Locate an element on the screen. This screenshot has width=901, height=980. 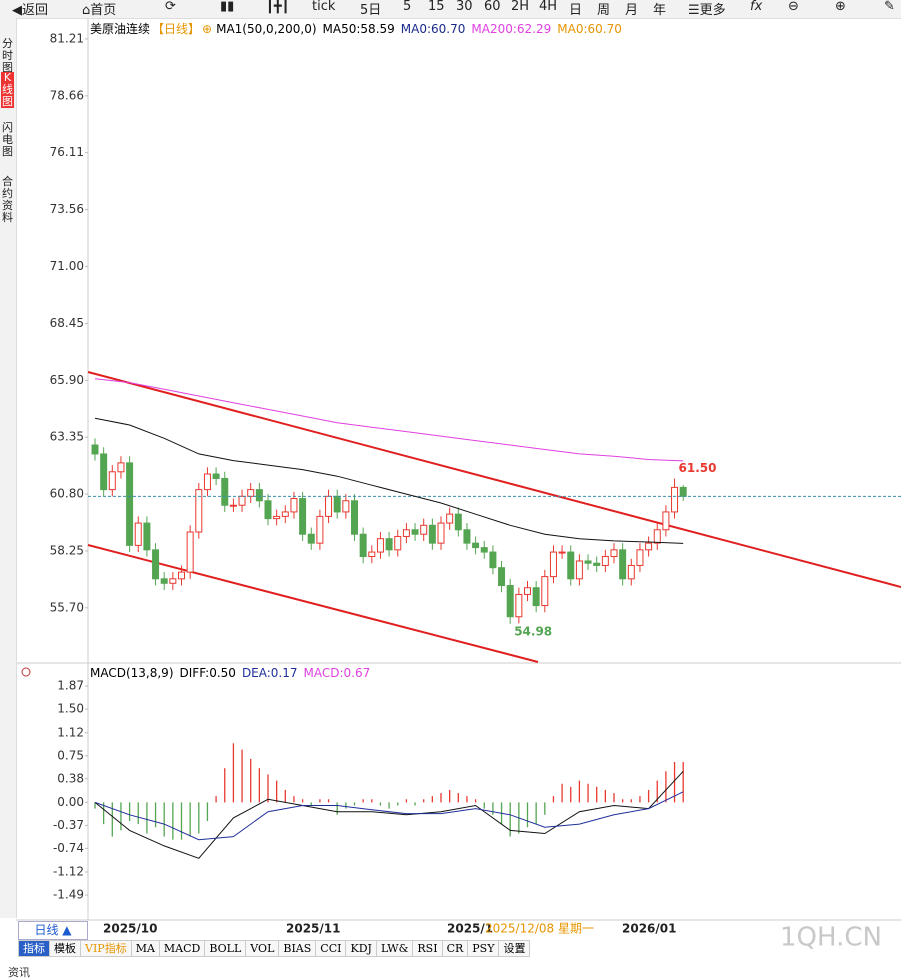
period-option: 5日 is located at coordinates (371, 10).